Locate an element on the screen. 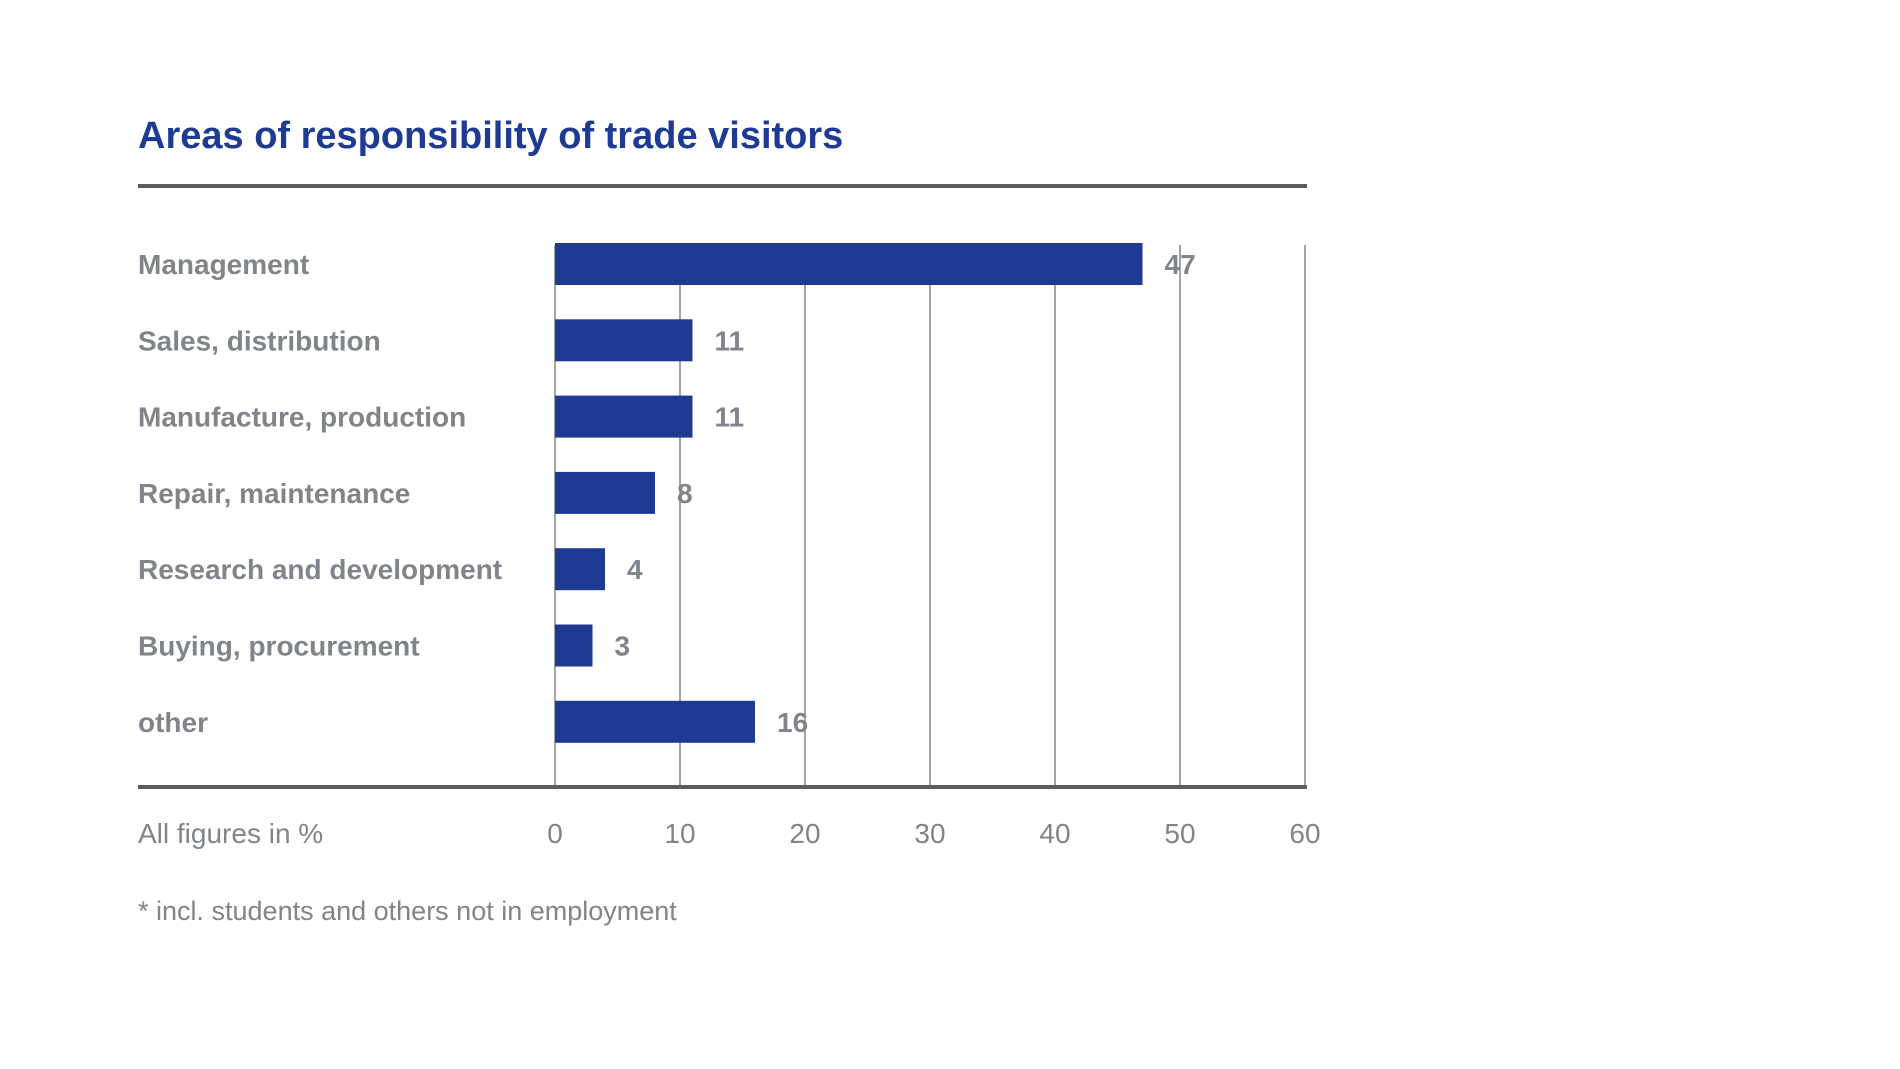 The height and width of the screenshot is (1069, 1900). category-label-sales-distribution: Sales, distribution is located at coordinates (259, 340).